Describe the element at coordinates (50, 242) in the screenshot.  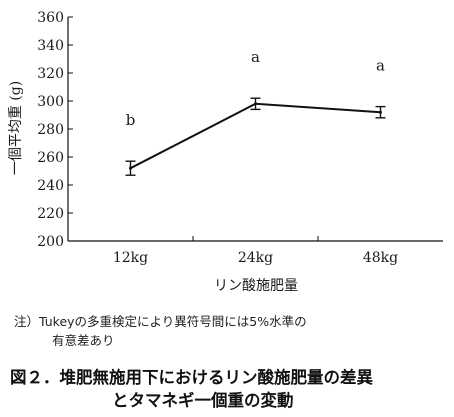
I see `y-tick-label: 200` at that location.